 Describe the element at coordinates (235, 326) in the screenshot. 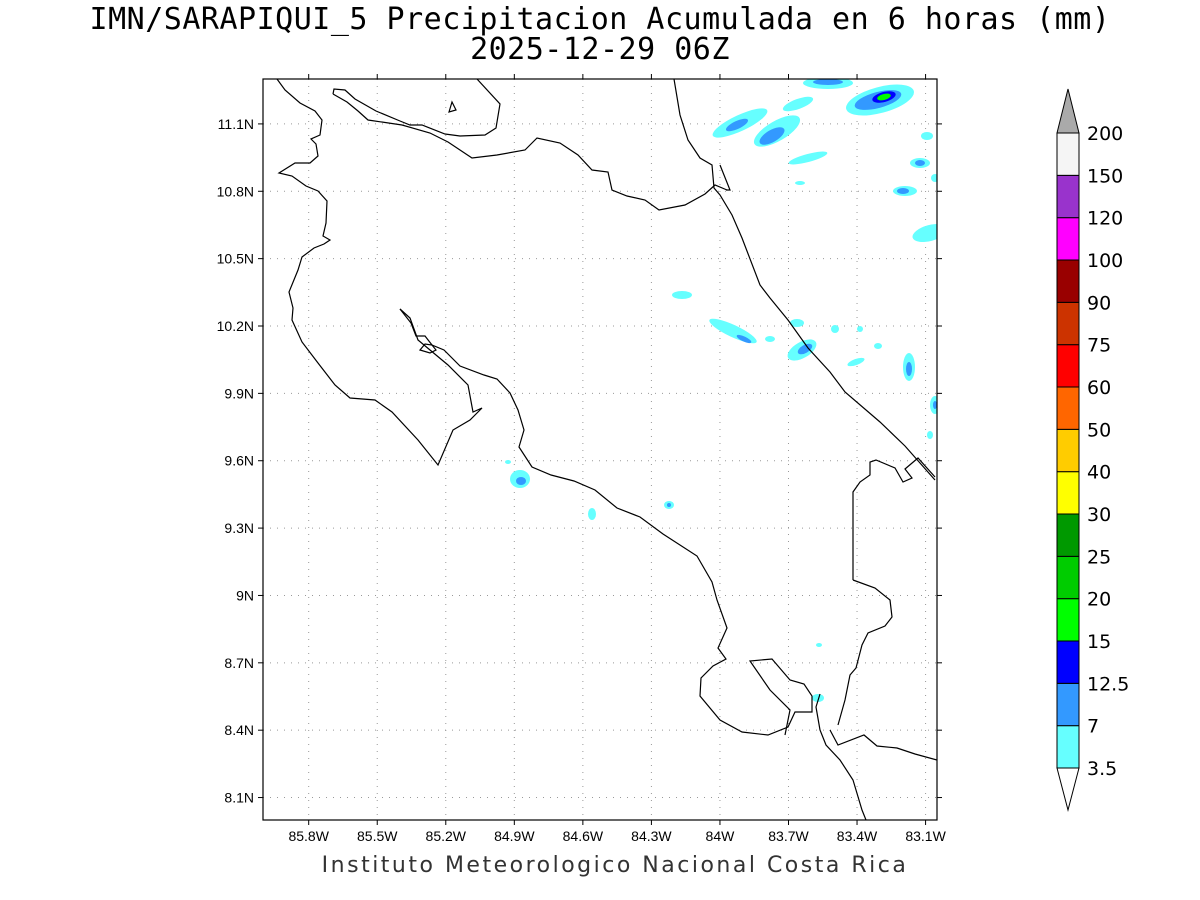

I see `lat-tick-label: 10.2N` at that location.